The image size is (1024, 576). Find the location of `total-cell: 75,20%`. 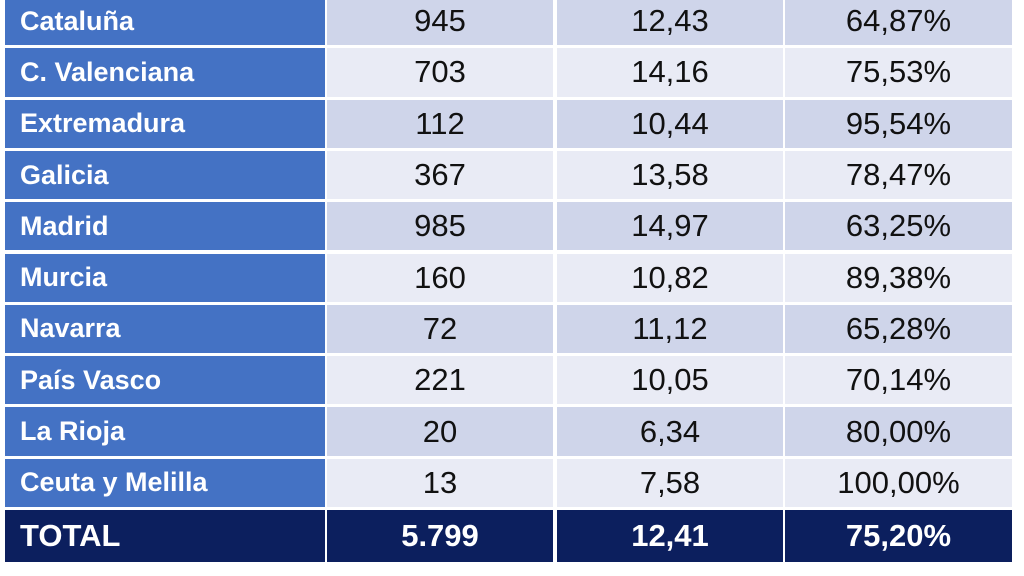

total-cell: 75,20% is located at coordinates (898, 536).